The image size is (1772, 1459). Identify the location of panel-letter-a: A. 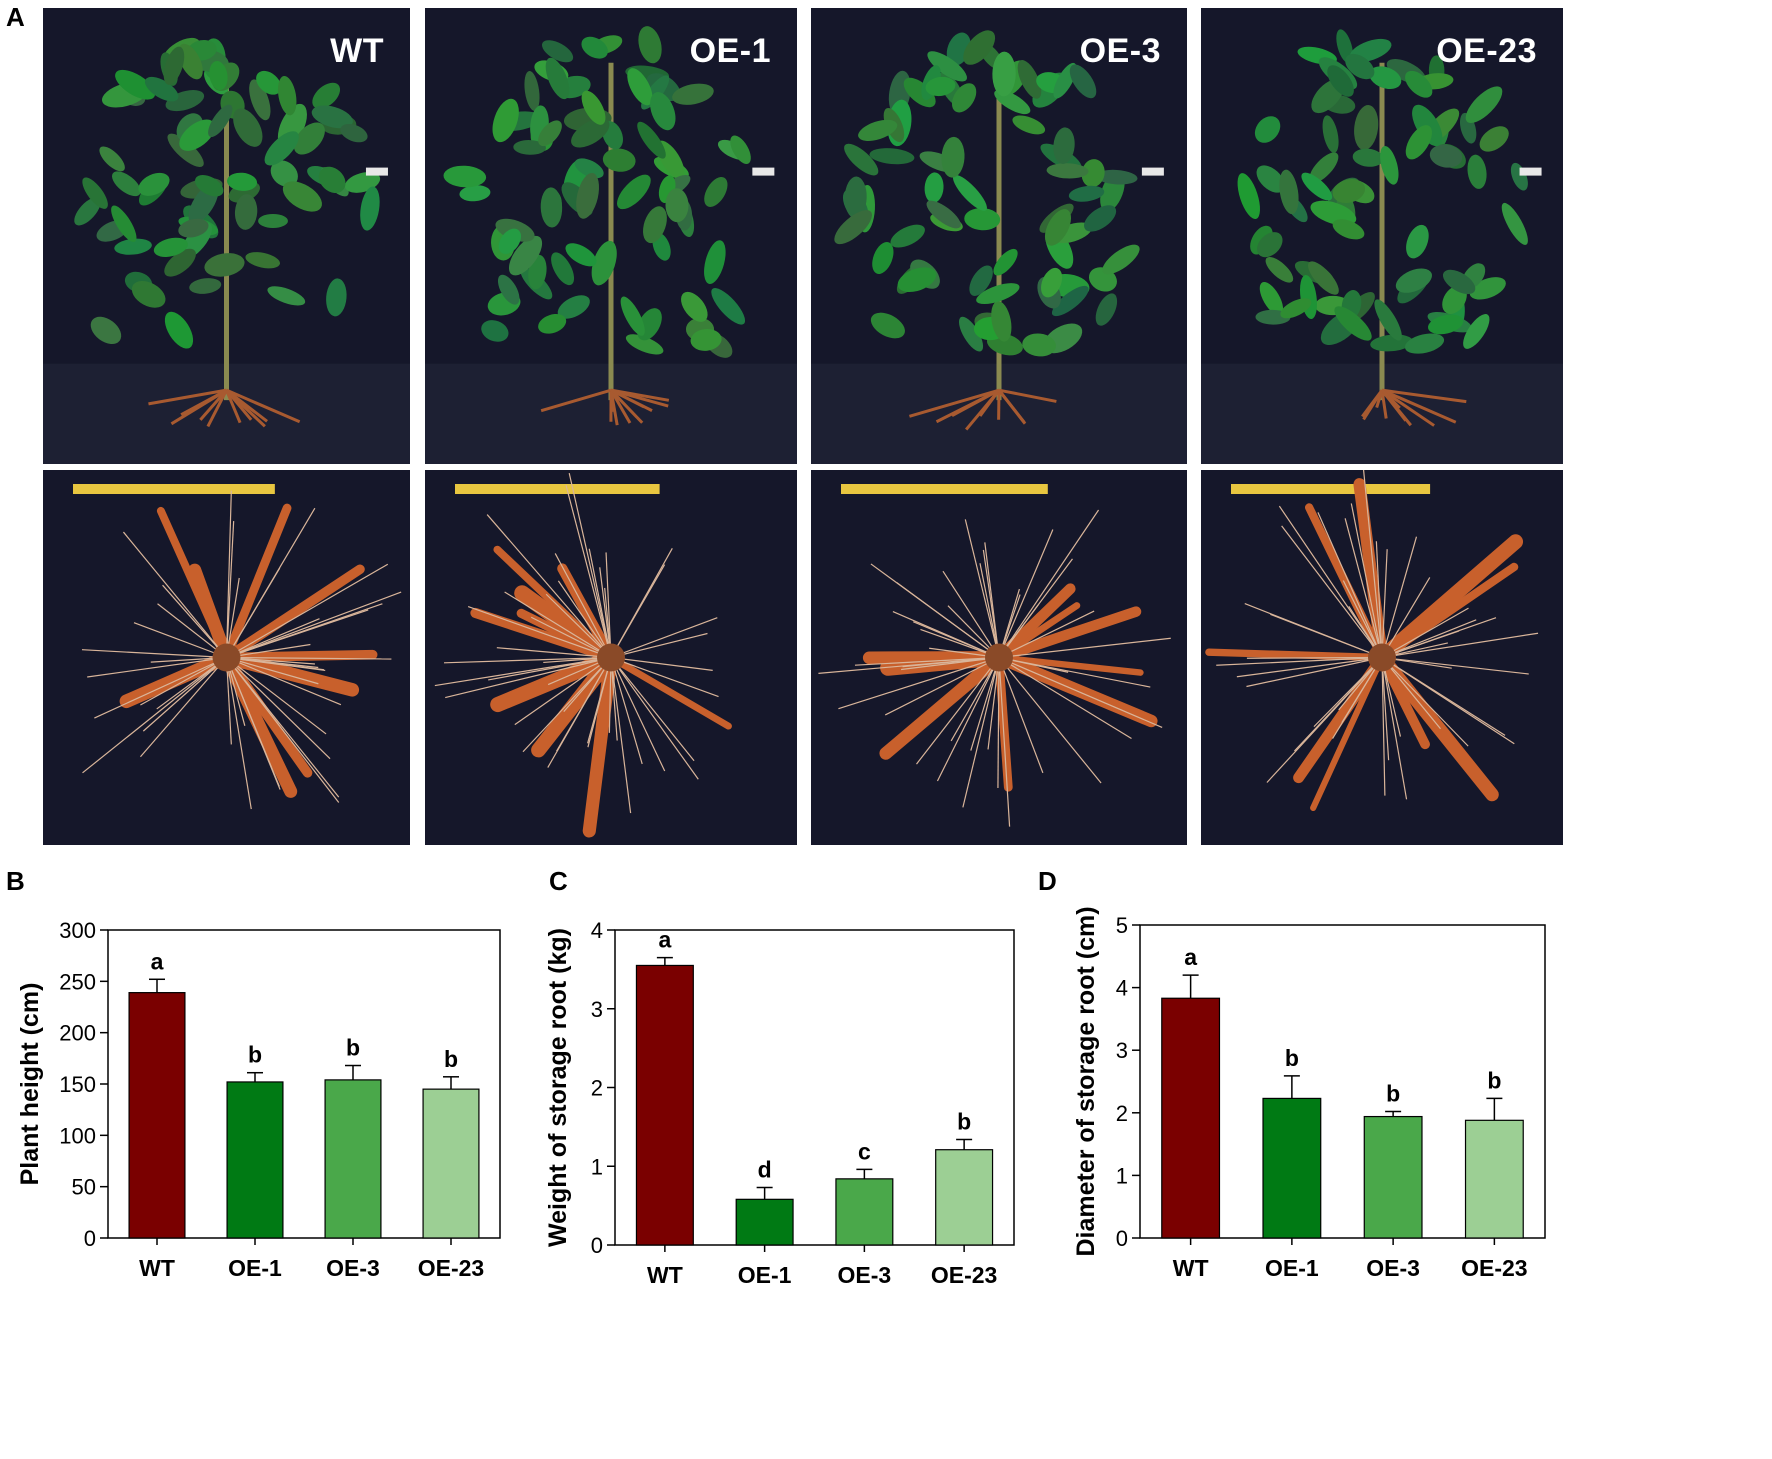
(15, 17).